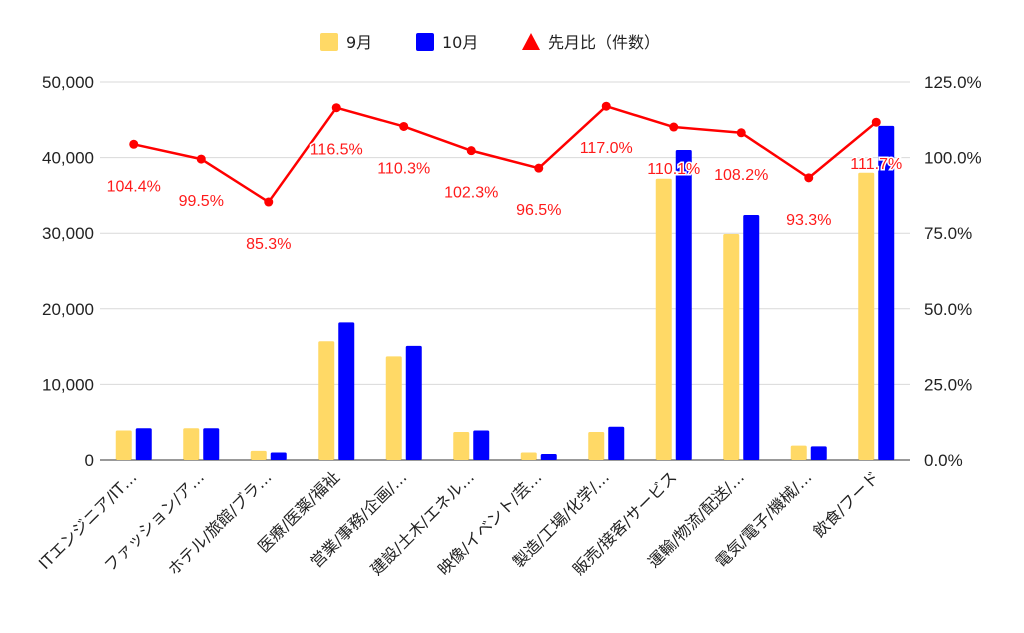 The width and height of the screenshot is (1024, 633). What do you see at coordinates (876, 164) in the screenshot?
I see `ratio-label: 111.7%` at bounding box center [876, 164].